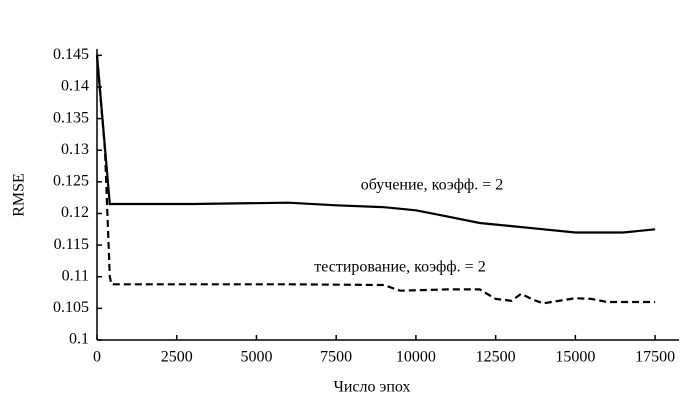 This screenshot has width=695, height=409. What do you see at coordinates (75, 149) in the screenshot?
I see `y-tick-label: 0.13` at bounding box center [75, 149].